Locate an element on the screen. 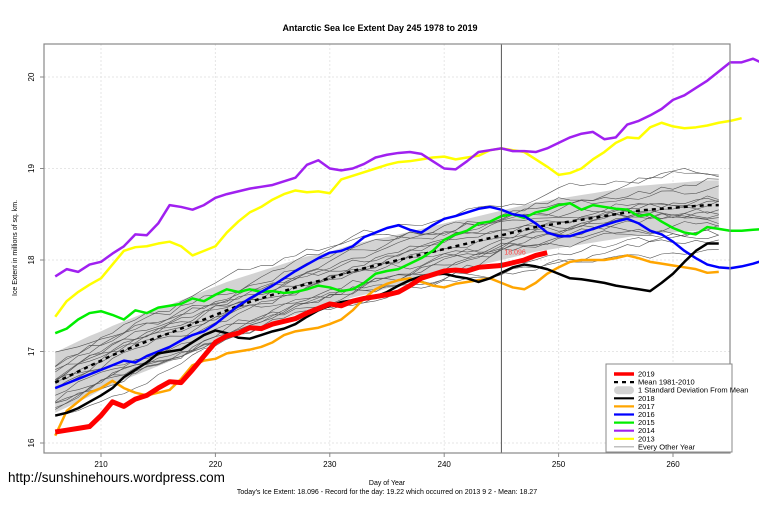  y-tick-label: 16 is located at coordinates (31, 442).